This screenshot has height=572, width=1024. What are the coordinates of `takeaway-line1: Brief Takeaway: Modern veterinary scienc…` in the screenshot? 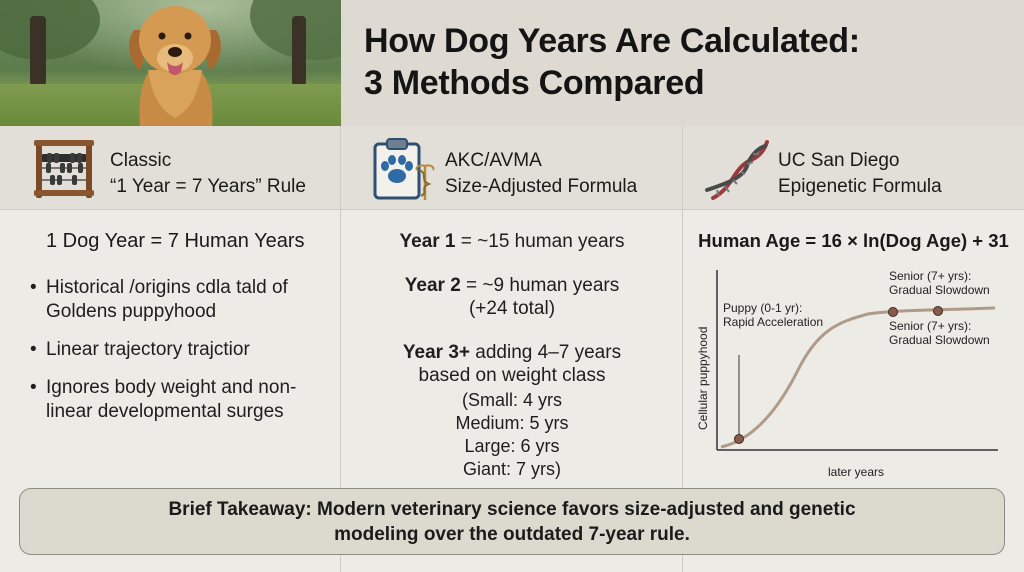 It's located at (512, 509).